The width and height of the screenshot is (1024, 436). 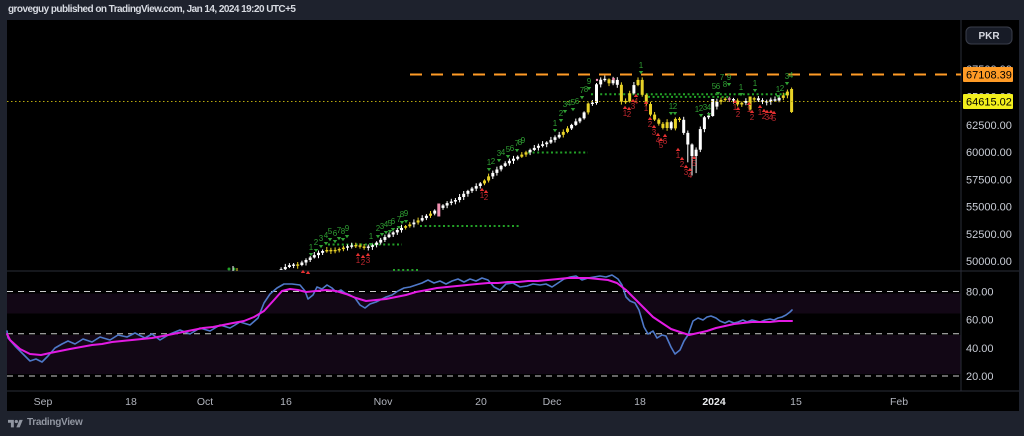 I want to click on svg-text: 15, so click(x=796, y=402).